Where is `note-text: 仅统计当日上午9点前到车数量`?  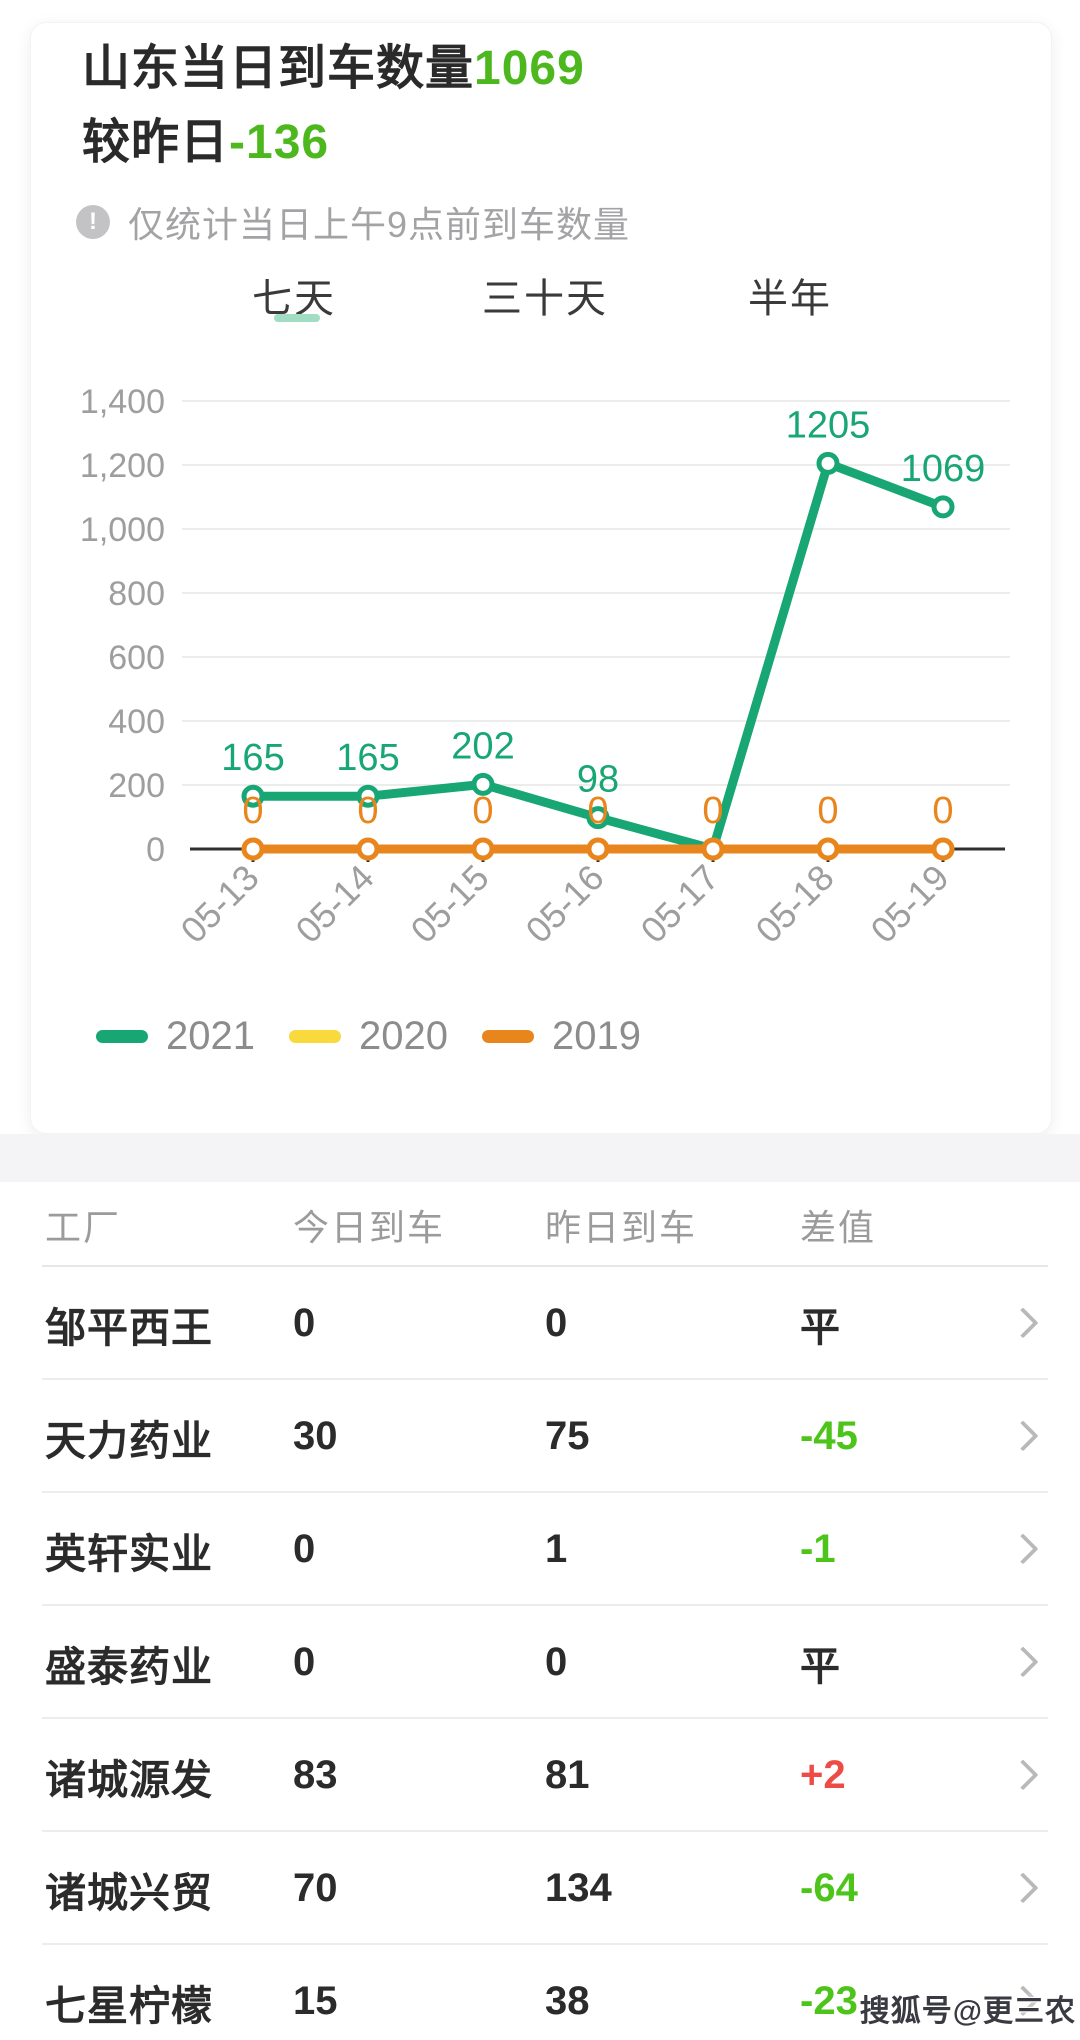 note-text: 仅统计当日上午9点前到车数量 is located at coordinates (379, 224).